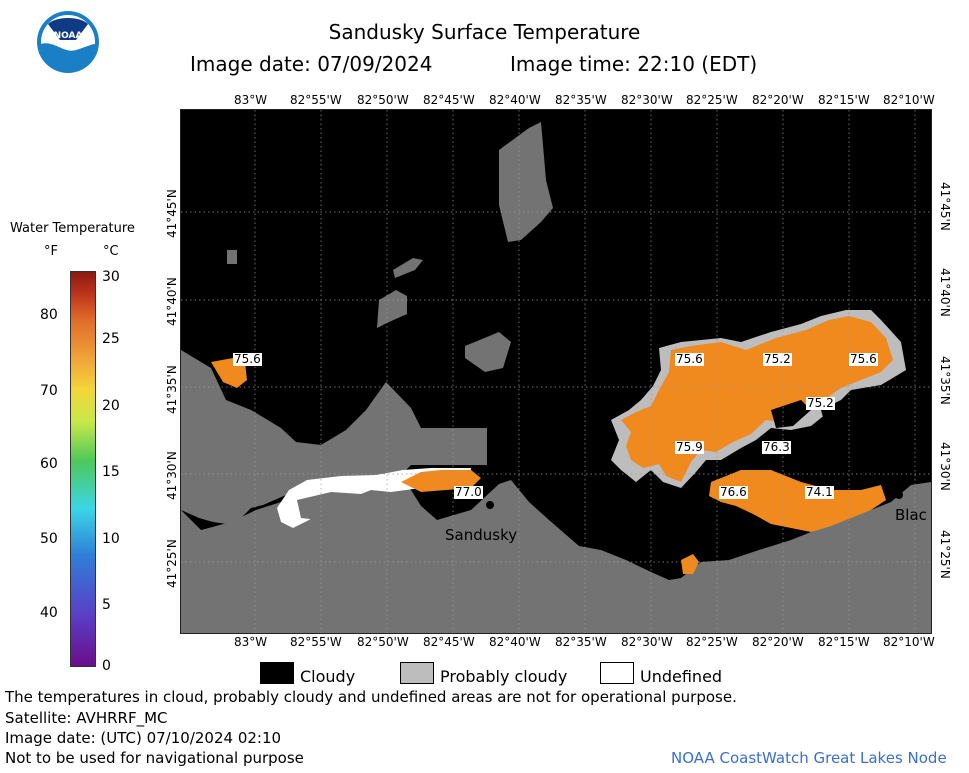 This screenshot has width=969, height=773. I want to click on lon-bottom-label: 82°10'W, so click(909, 642).